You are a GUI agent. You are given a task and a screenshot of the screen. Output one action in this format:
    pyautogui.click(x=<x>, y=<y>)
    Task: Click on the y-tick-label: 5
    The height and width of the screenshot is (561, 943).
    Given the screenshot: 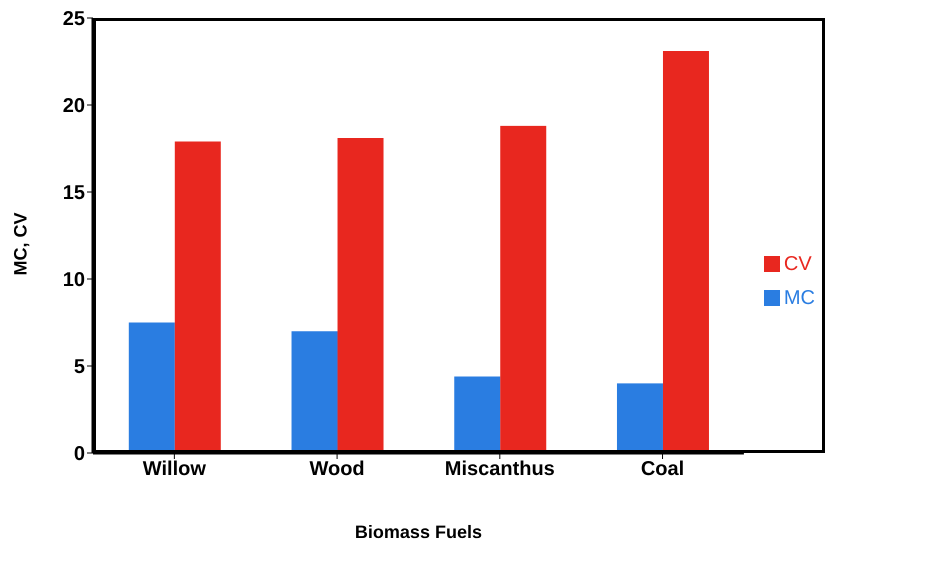 What is the action you would take?
    pyautogui.click(x=79, y=367)
    